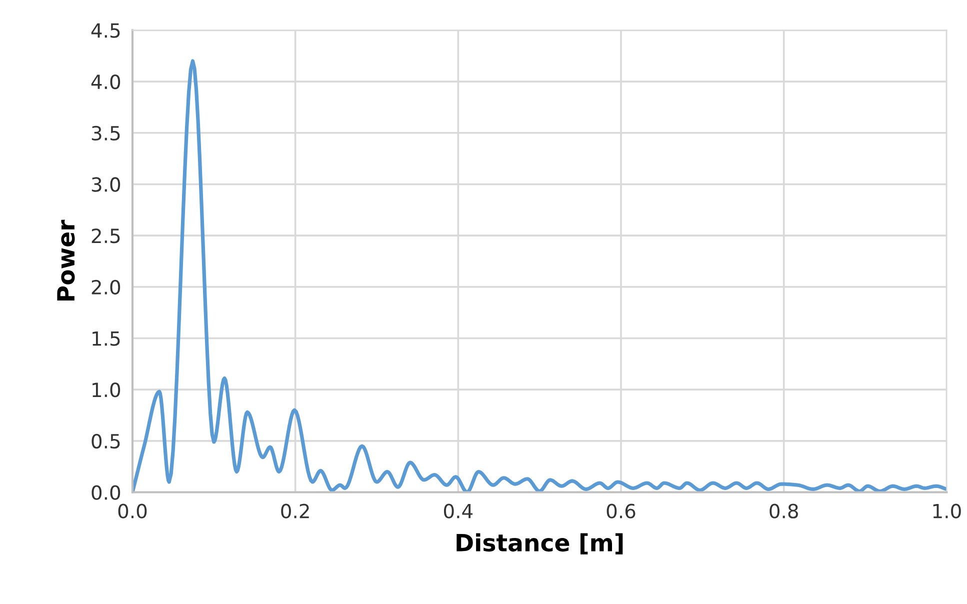 The height and width of the screenshot is (604, 967). Describe the element at coordinates (784, 511) in the screenshot. I see `x-tick-label: 0.8` at that location.